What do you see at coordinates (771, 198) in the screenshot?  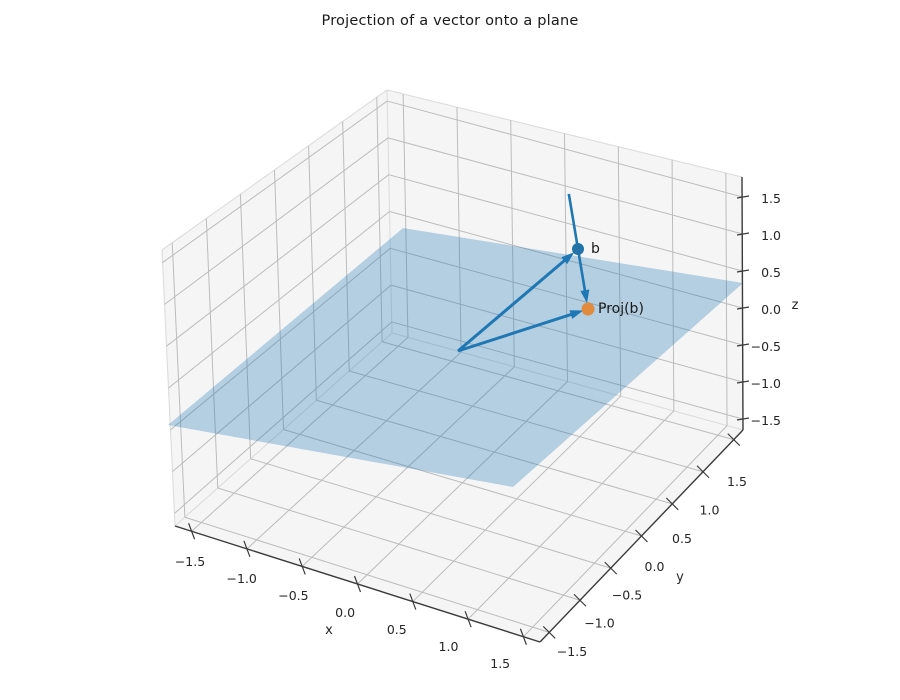 I see `z-tick-label: 1.5` at bounding box center [771, 198].